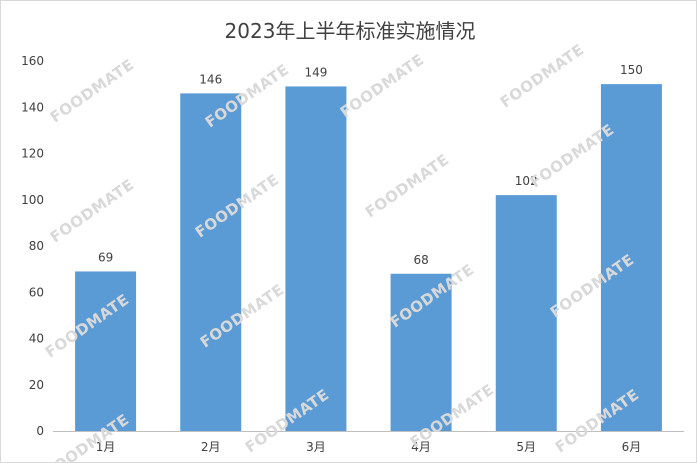 The image size is (697, 463). I want to click on y-tick-label-7: 140, so click(32, 107).